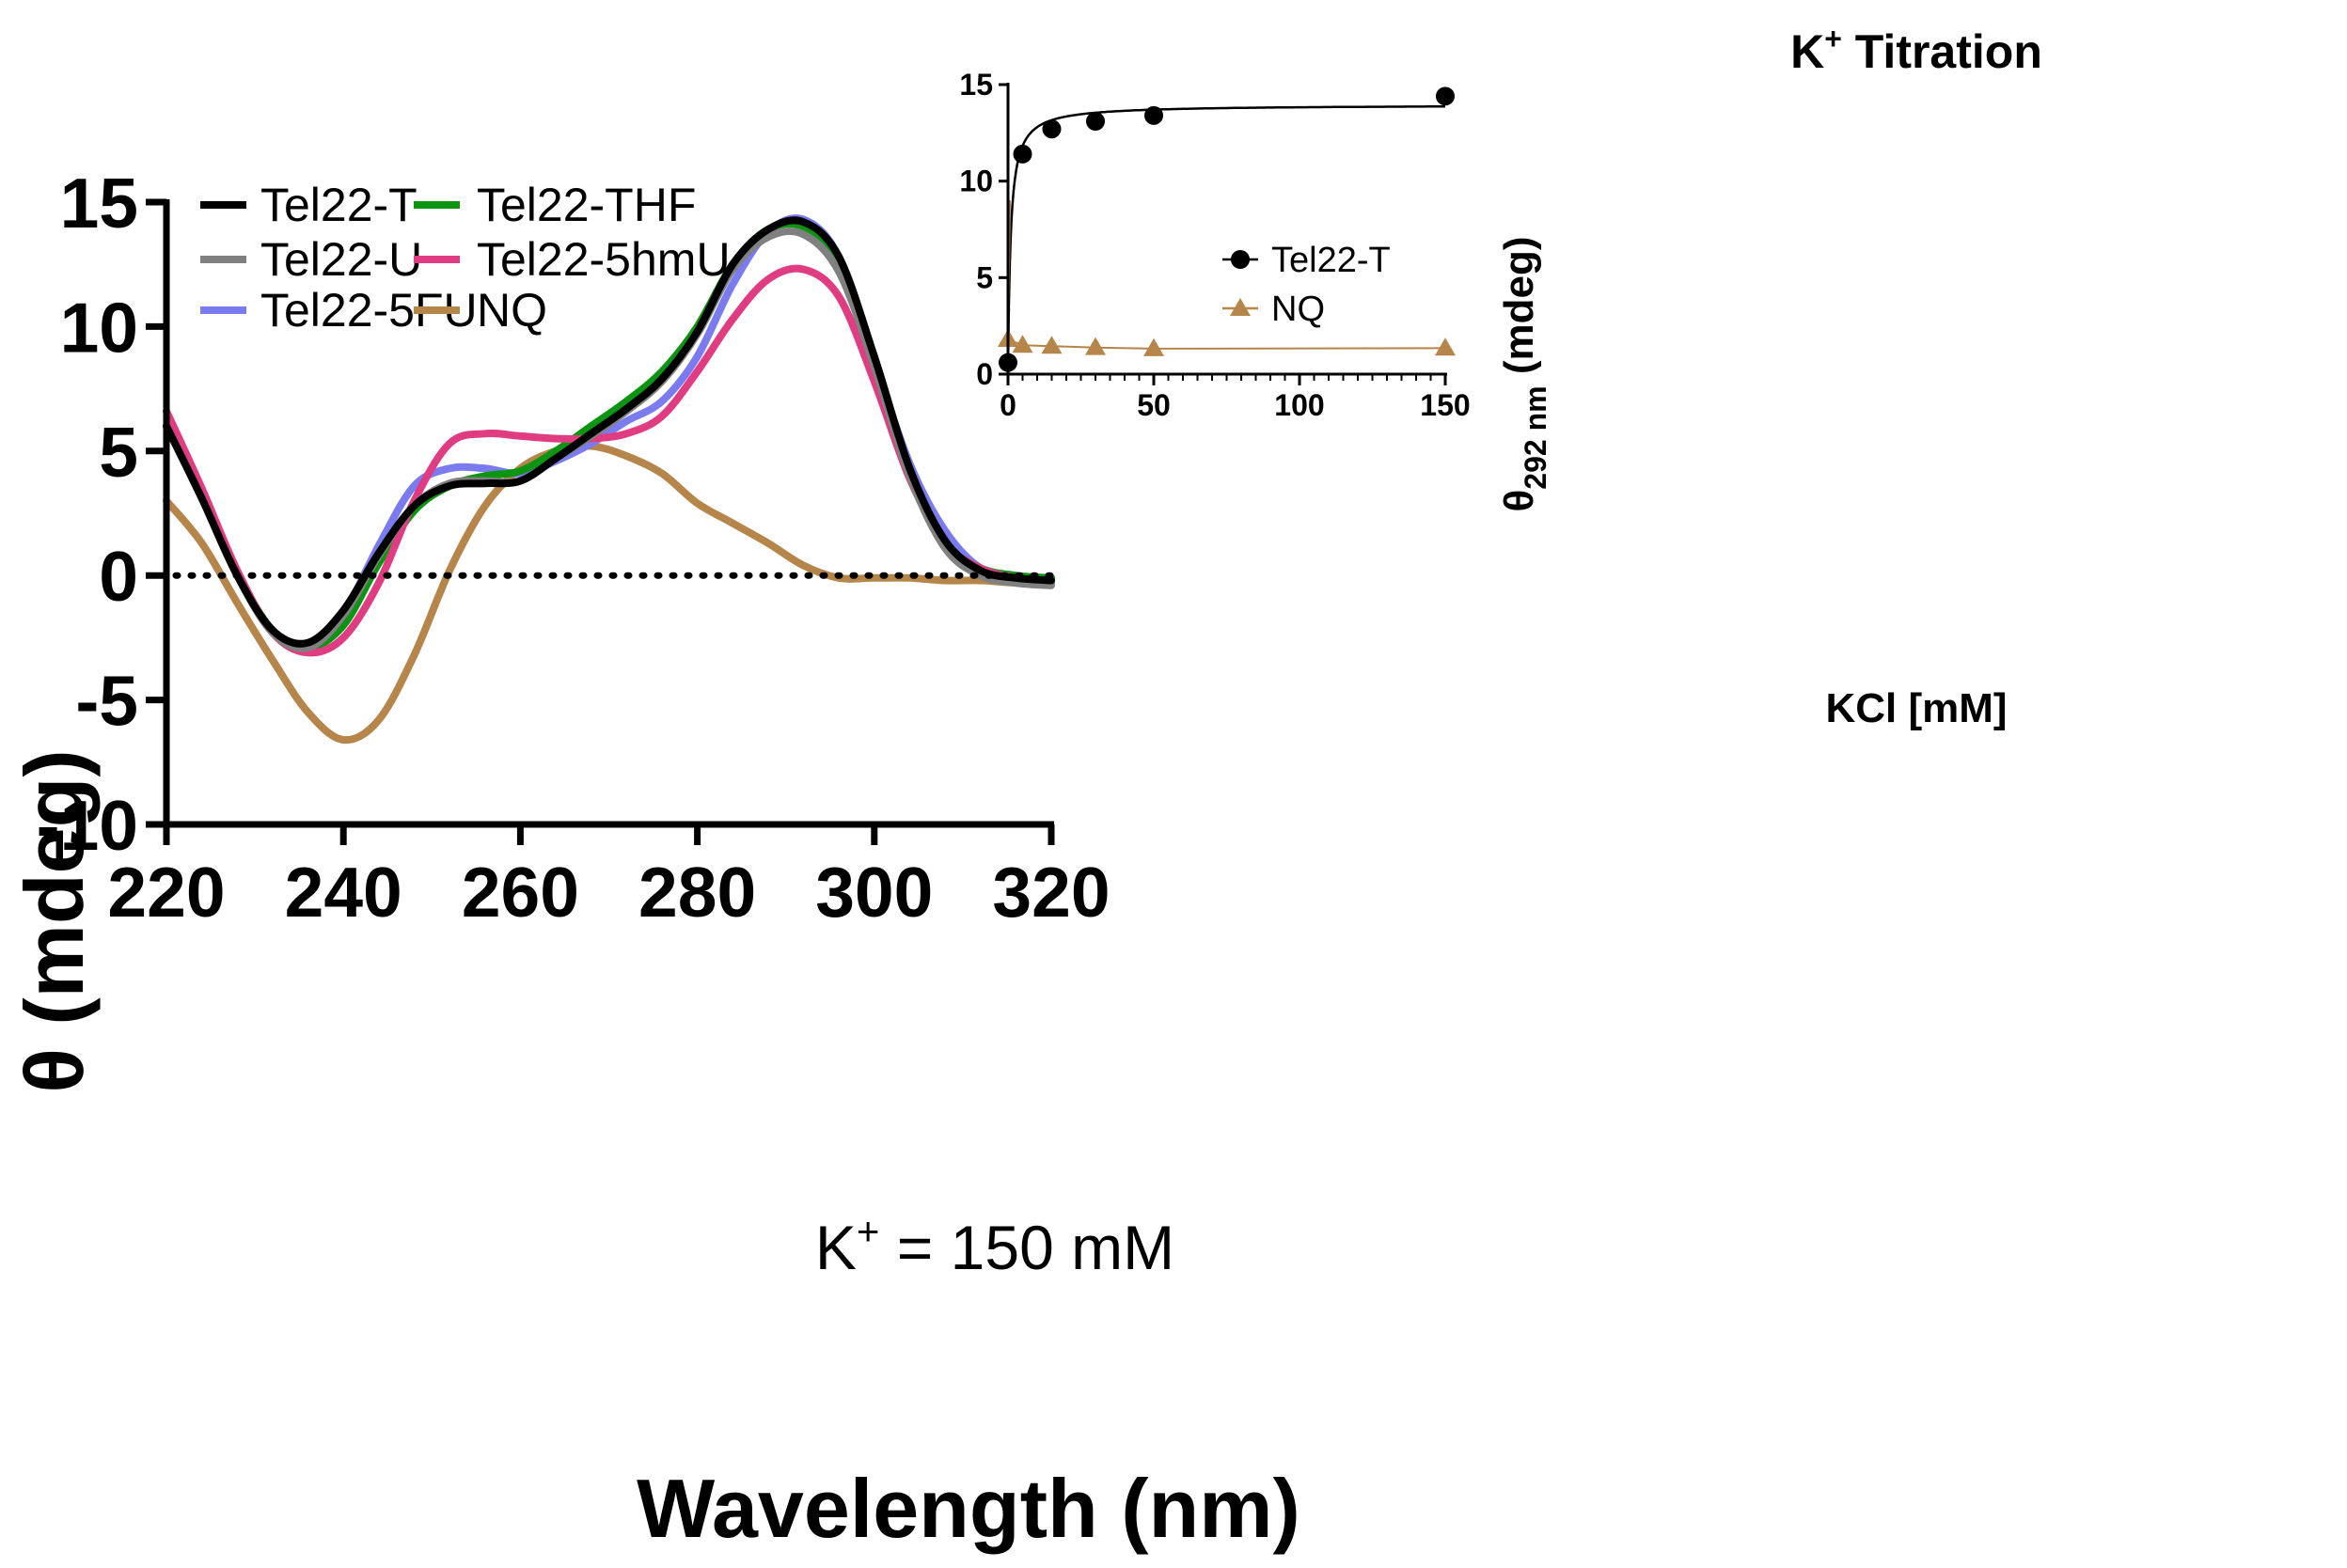  I want to click on main-y-tick-label: 15, so click(99, 203).